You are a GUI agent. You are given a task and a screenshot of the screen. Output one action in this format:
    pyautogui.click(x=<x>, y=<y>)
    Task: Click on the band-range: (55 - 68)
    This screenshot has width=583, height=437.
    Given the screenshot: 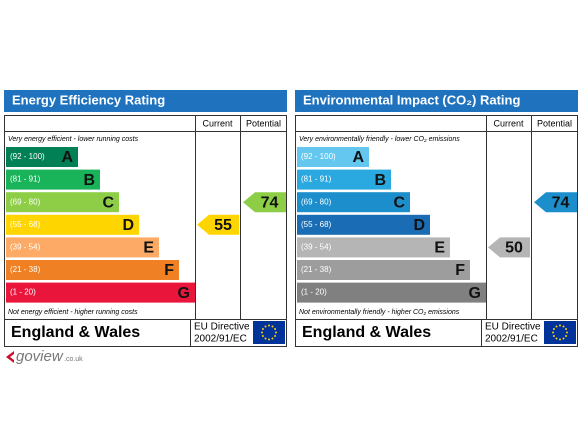 What is the action you would take?
    pyautogui.click(x=25, y=224)
    